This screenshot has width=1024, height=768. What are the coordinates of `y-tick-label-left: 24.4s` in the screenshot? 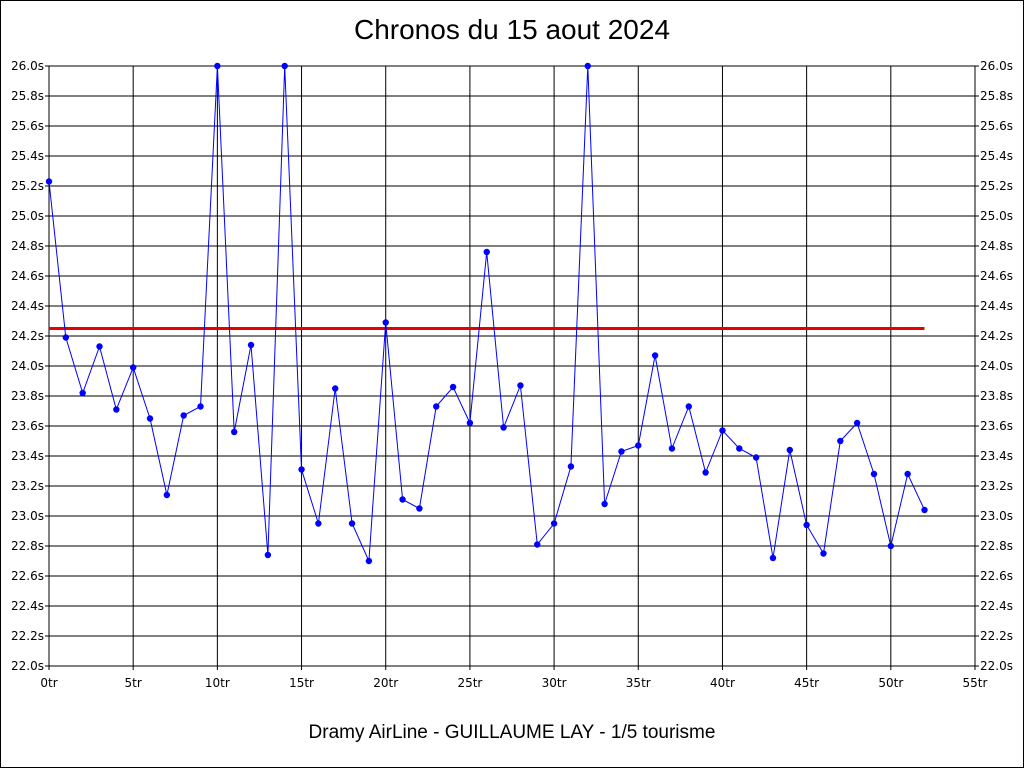 It's located at (27, 306).